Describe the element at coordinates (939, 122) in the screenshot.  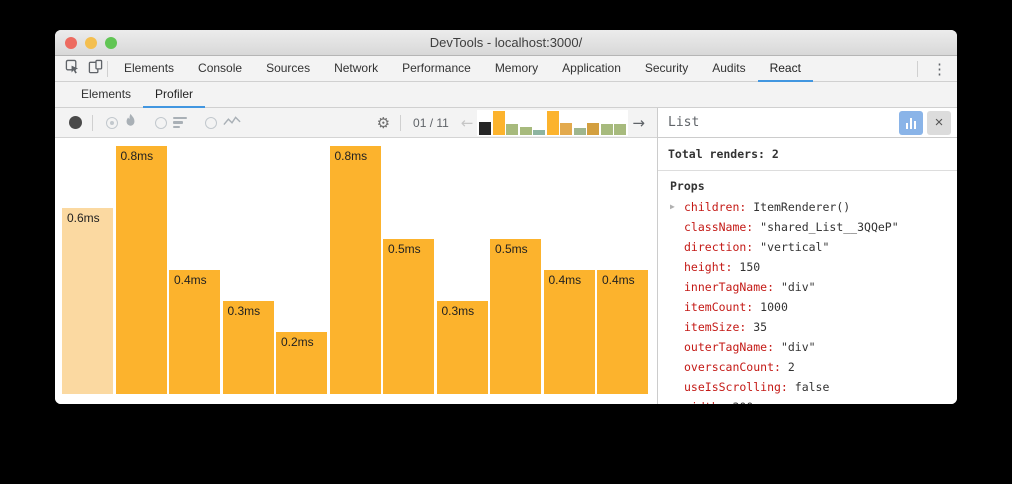
I see `close-panel-button: ×` at that location.